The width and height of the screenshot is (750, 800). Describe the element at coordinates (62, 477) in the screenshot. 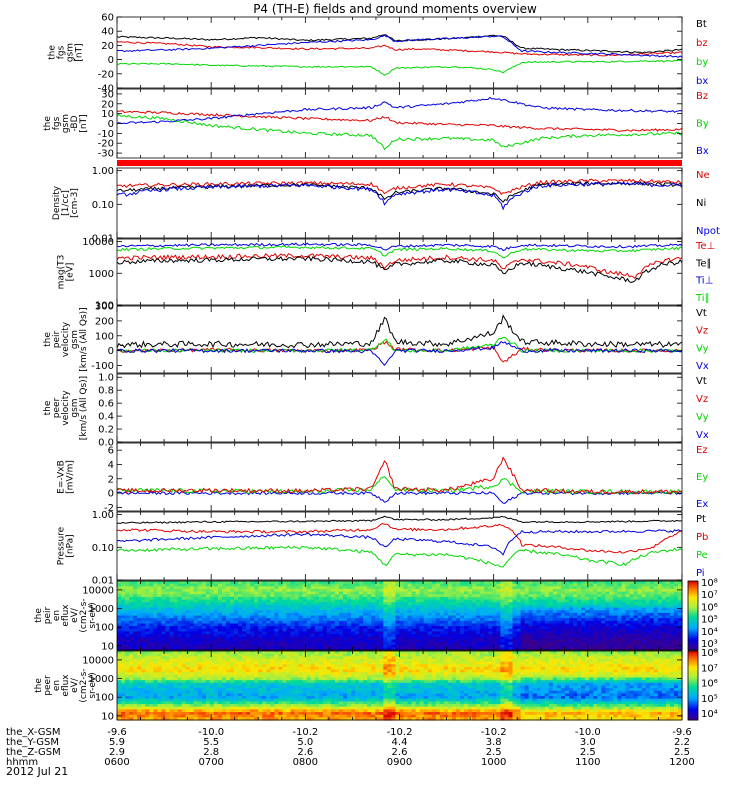

I see `y-axis-label: E=-VxB` at that location.